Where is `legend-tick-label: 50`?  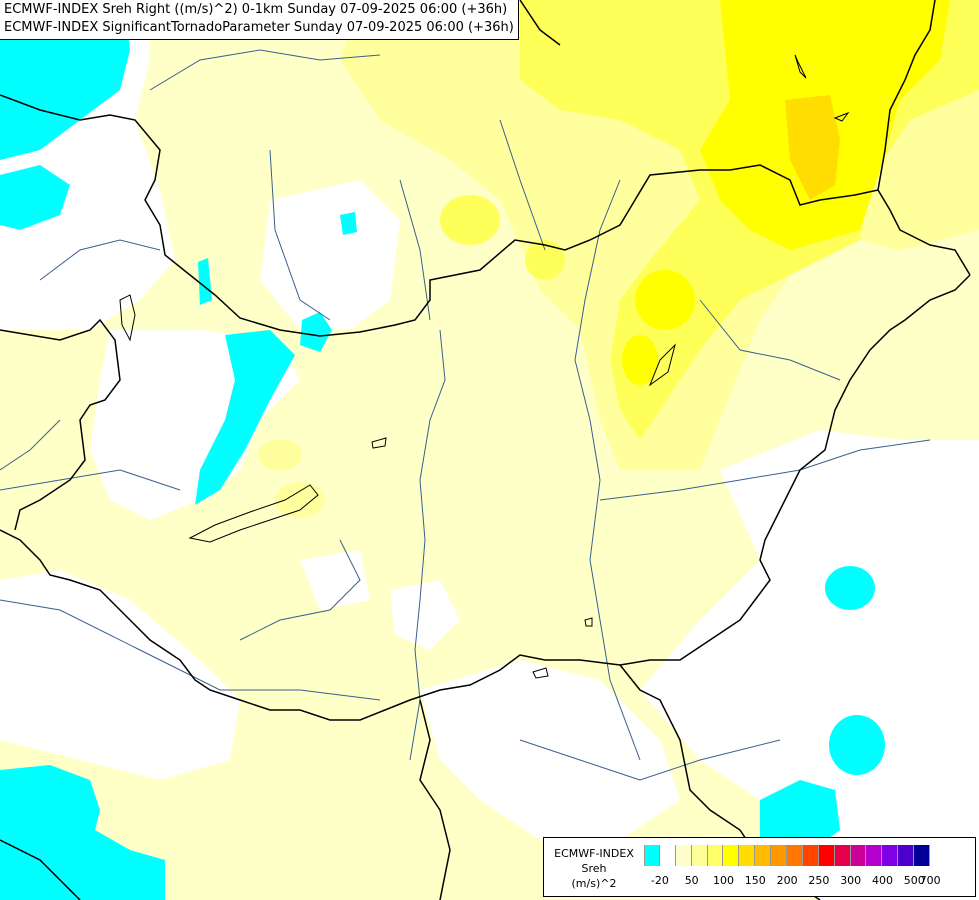 legend-tick-label: 50 is located at coordinates (691, 880).